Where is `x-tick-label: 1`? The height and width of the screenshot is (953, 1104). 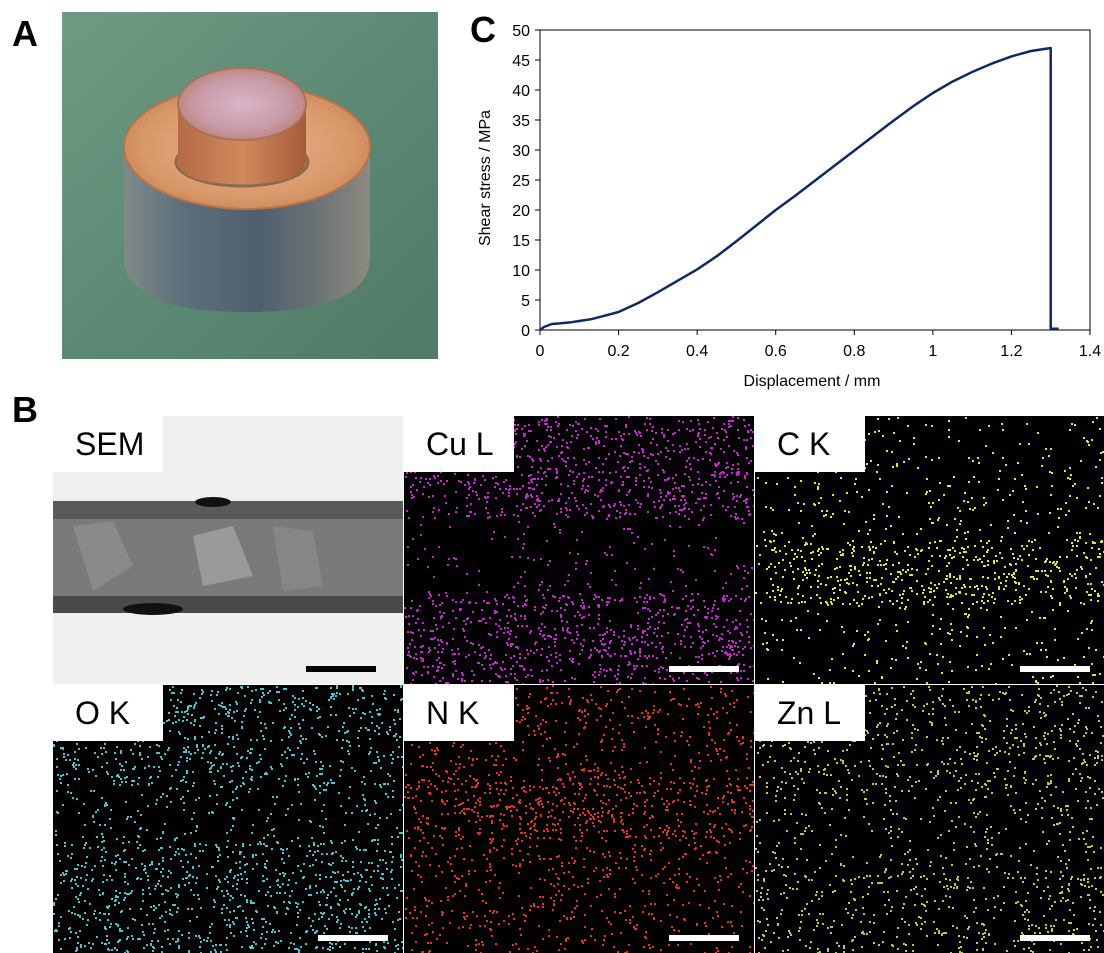 x-tick-label: 1 is located at coordinates (932, 351).